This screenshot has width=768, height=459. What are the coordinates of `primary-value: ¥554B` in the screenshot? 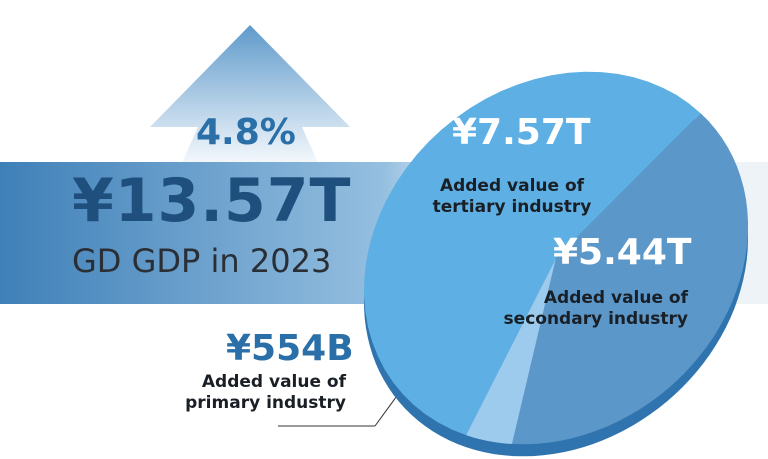 It's located at (290, 348).